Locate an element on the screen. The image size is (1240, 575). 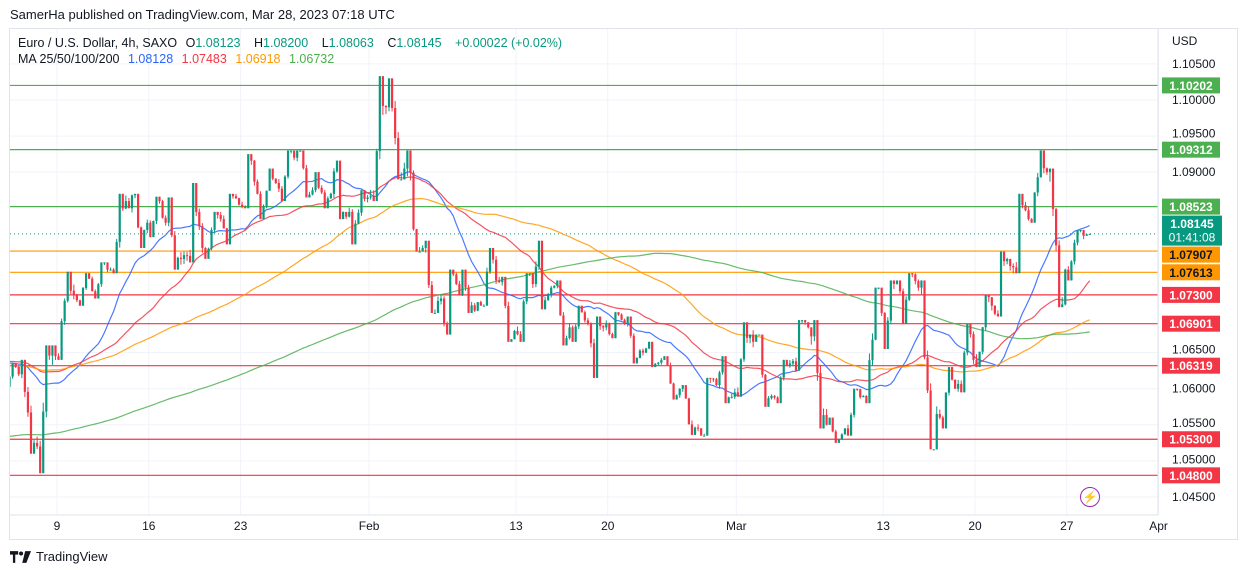
current-price-value: 1.08145 is located at coordinates (1192, 224).